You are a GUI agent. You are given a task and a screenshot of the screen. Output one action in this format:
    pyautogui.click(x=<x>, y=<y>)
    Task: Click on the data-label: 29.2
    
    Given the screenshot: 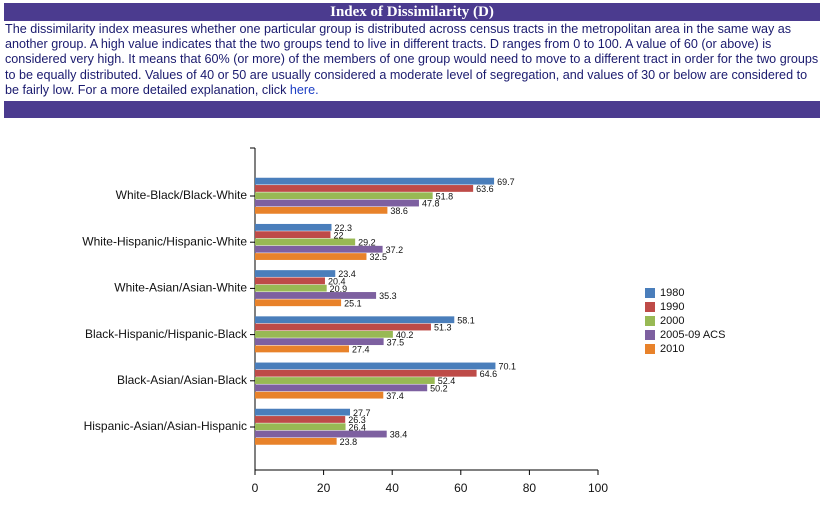 What is the action you would take?
    pyautogui.click(x=367, y=243)
    